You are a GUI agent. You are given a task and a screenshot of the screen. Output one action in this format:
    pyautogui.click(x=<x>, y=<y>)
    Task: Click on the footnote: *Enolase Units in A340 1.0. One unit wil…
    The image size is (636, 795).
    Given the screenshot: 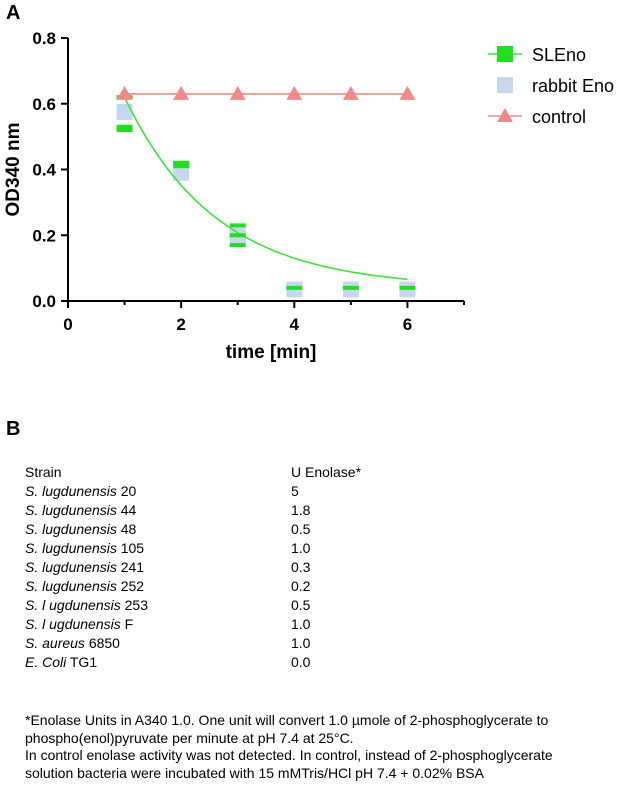 What is the action you would take?
    pyautogui.click(x=325, y=747)
    